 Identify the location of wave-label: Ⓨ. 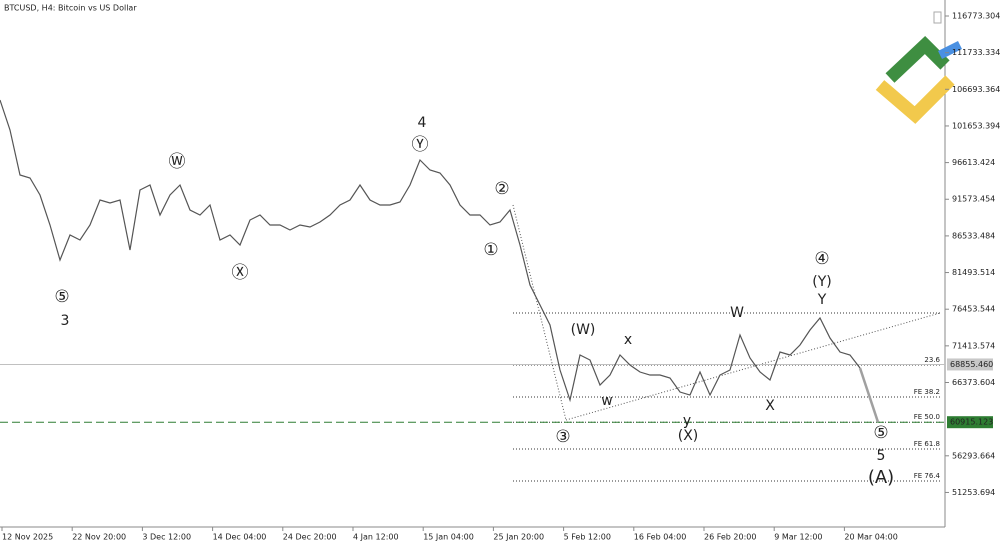
(420, 145).